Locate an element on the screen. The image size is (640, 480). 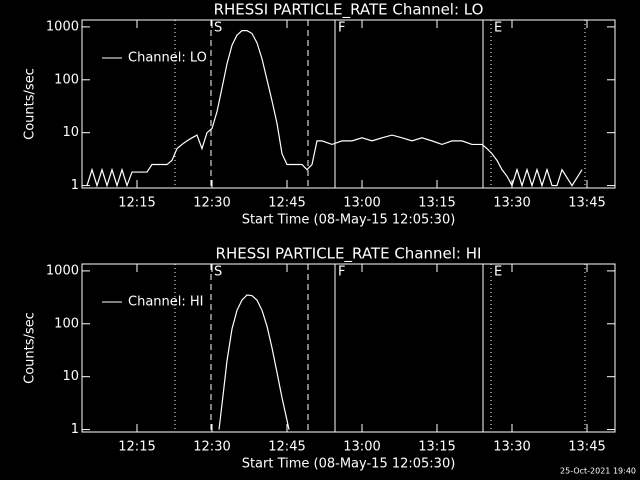
chart-title: RHESSI PARTICLE_RATE Channel: HI is located at coordinates (349, 254).